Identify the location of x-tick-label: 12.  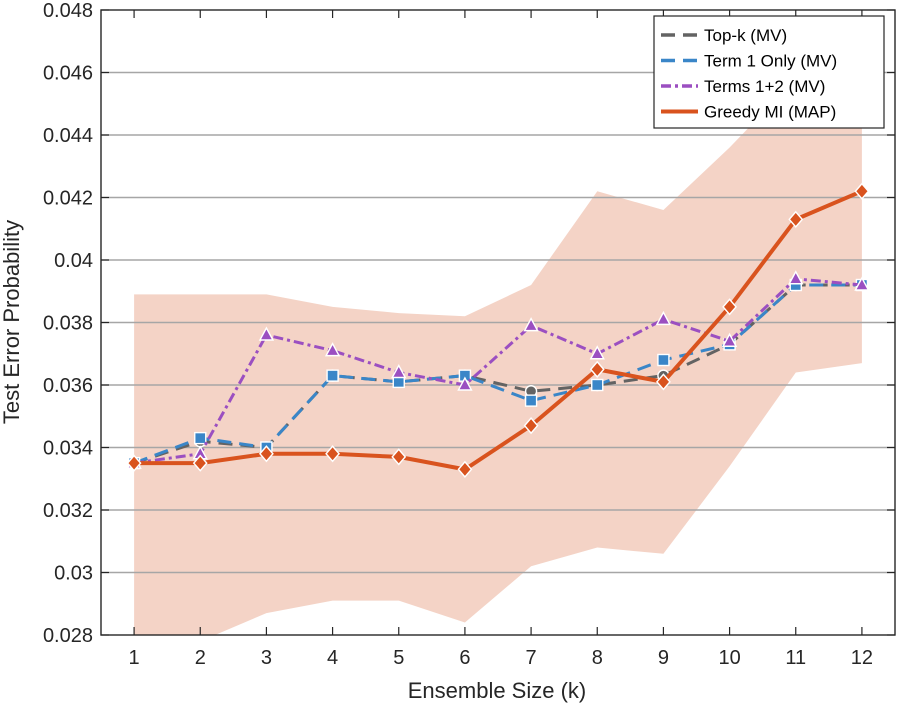
(862, 658).